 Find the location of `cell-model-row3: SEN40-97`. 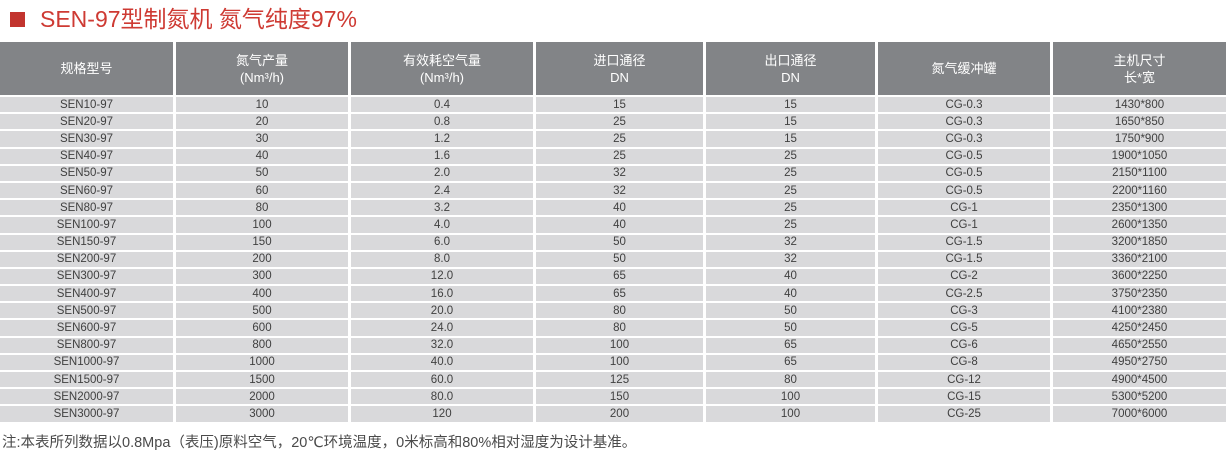

cell-model-row3: SEN40-97 is located at coordinates (86, 156).